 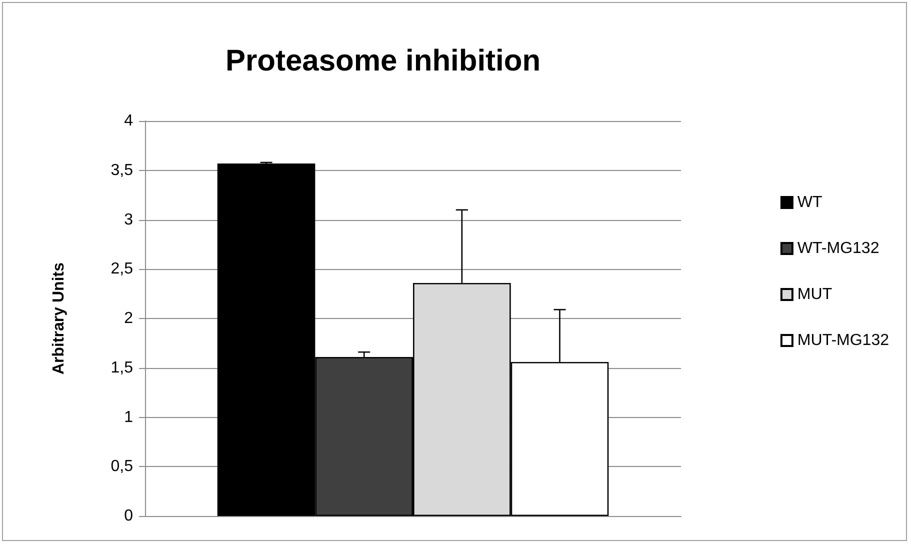 What do you see at coordinates (122, 367) in the screenshot?
I see `y-tick-label: 1,5` at bounding box center [122, 367].